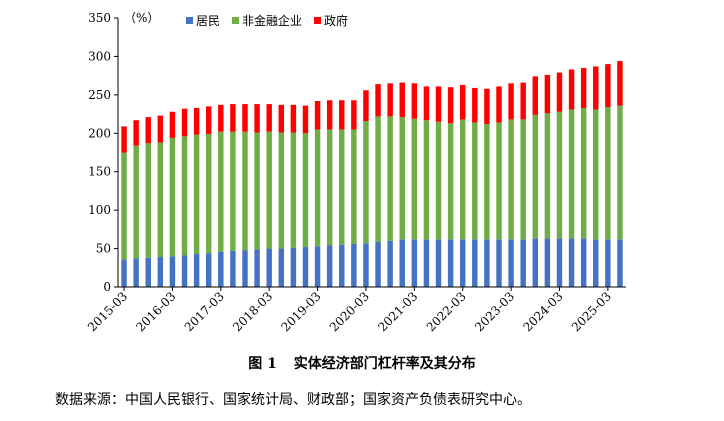  What do you see at coordinates (204, 311) in the screenshot?
I see `x-tick-label: 2017-03` at bounding box center [204, 311].